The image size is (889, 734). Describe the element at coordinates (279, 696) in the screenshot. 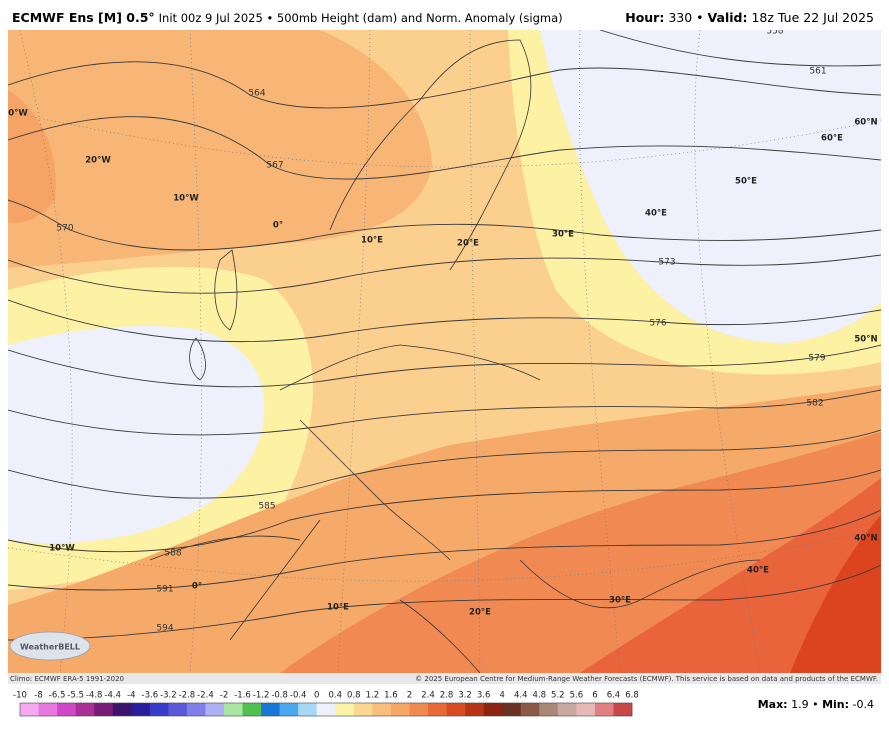

I see `colorbar-tick-label: -0.8` at that location.